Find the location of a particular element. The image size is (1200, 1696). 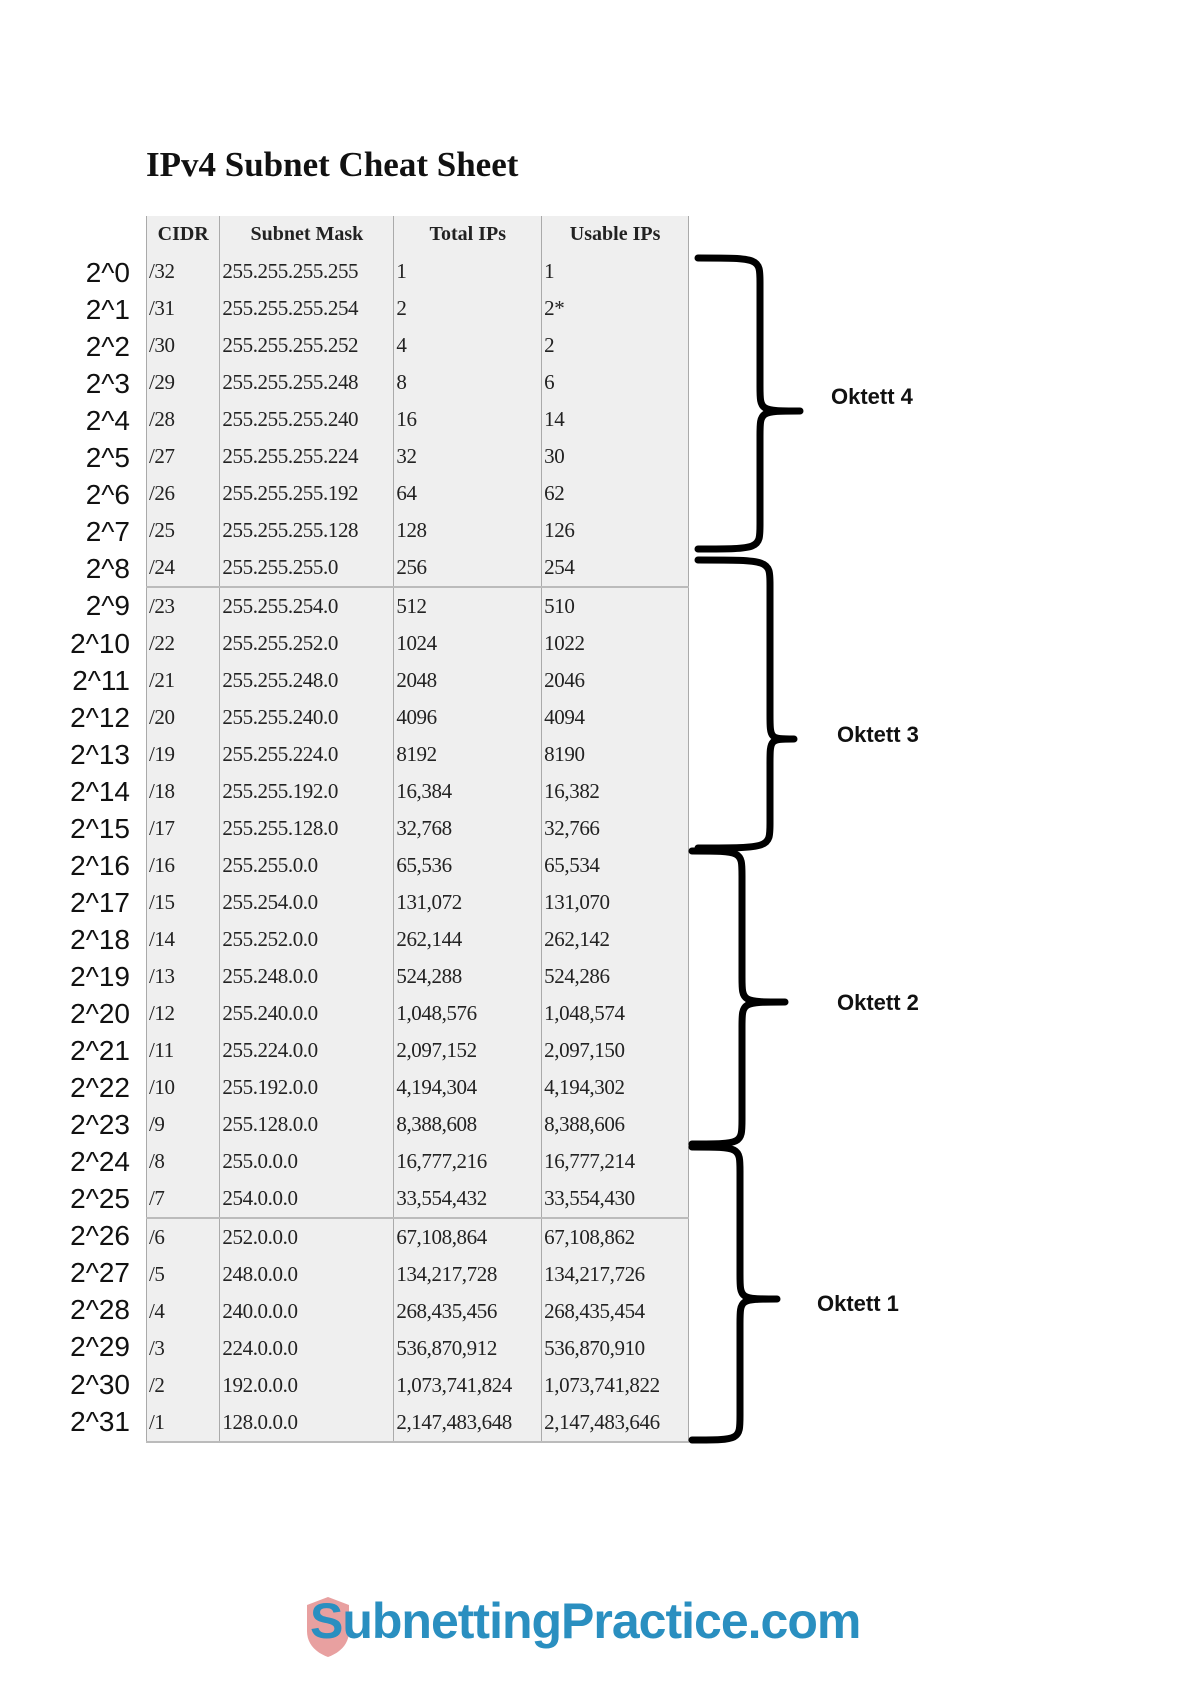

cell-cidr: /30 is located at coordinates (183, 345).